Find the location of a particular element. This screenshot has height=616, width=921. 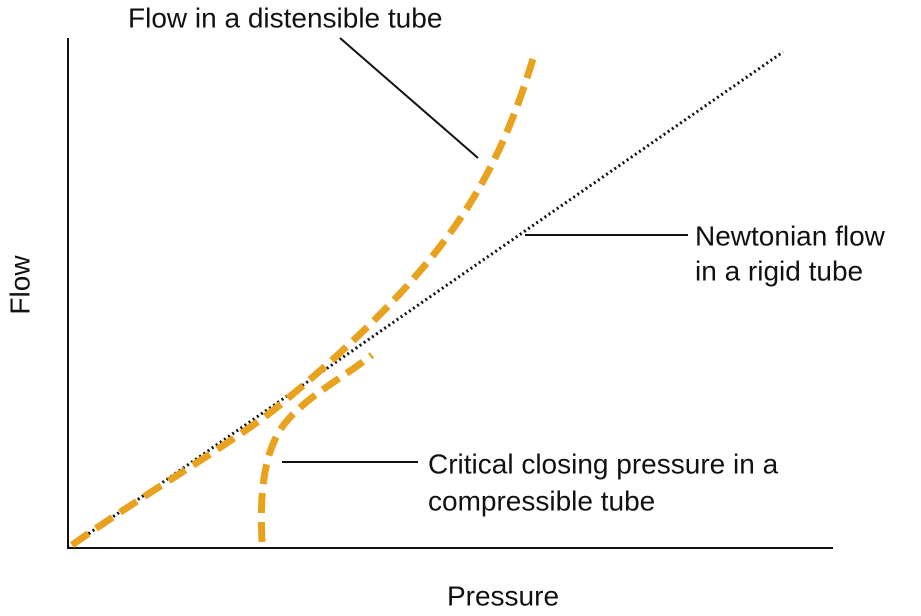

y-axis-label: Flow is located at coordinates (19, 285).